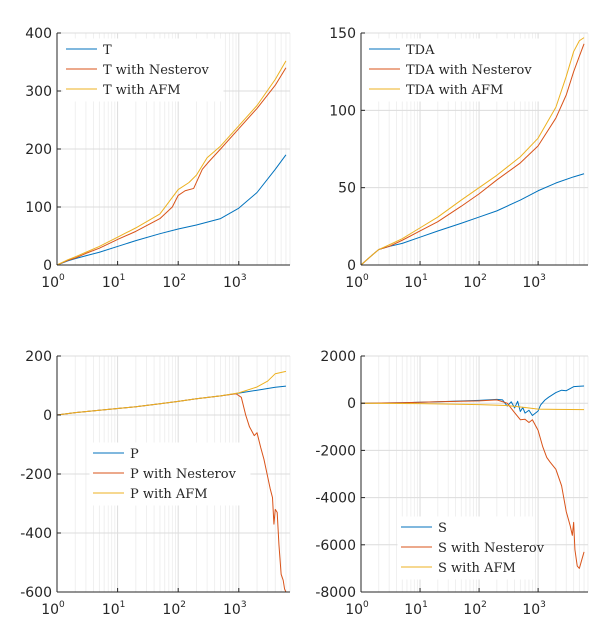 The width and height of the screenshot is (598, 644). What do you see at coordinates (36, 475) in the screenshot?
I see `y-tick-label: -200` at bounding box center [36, 475].